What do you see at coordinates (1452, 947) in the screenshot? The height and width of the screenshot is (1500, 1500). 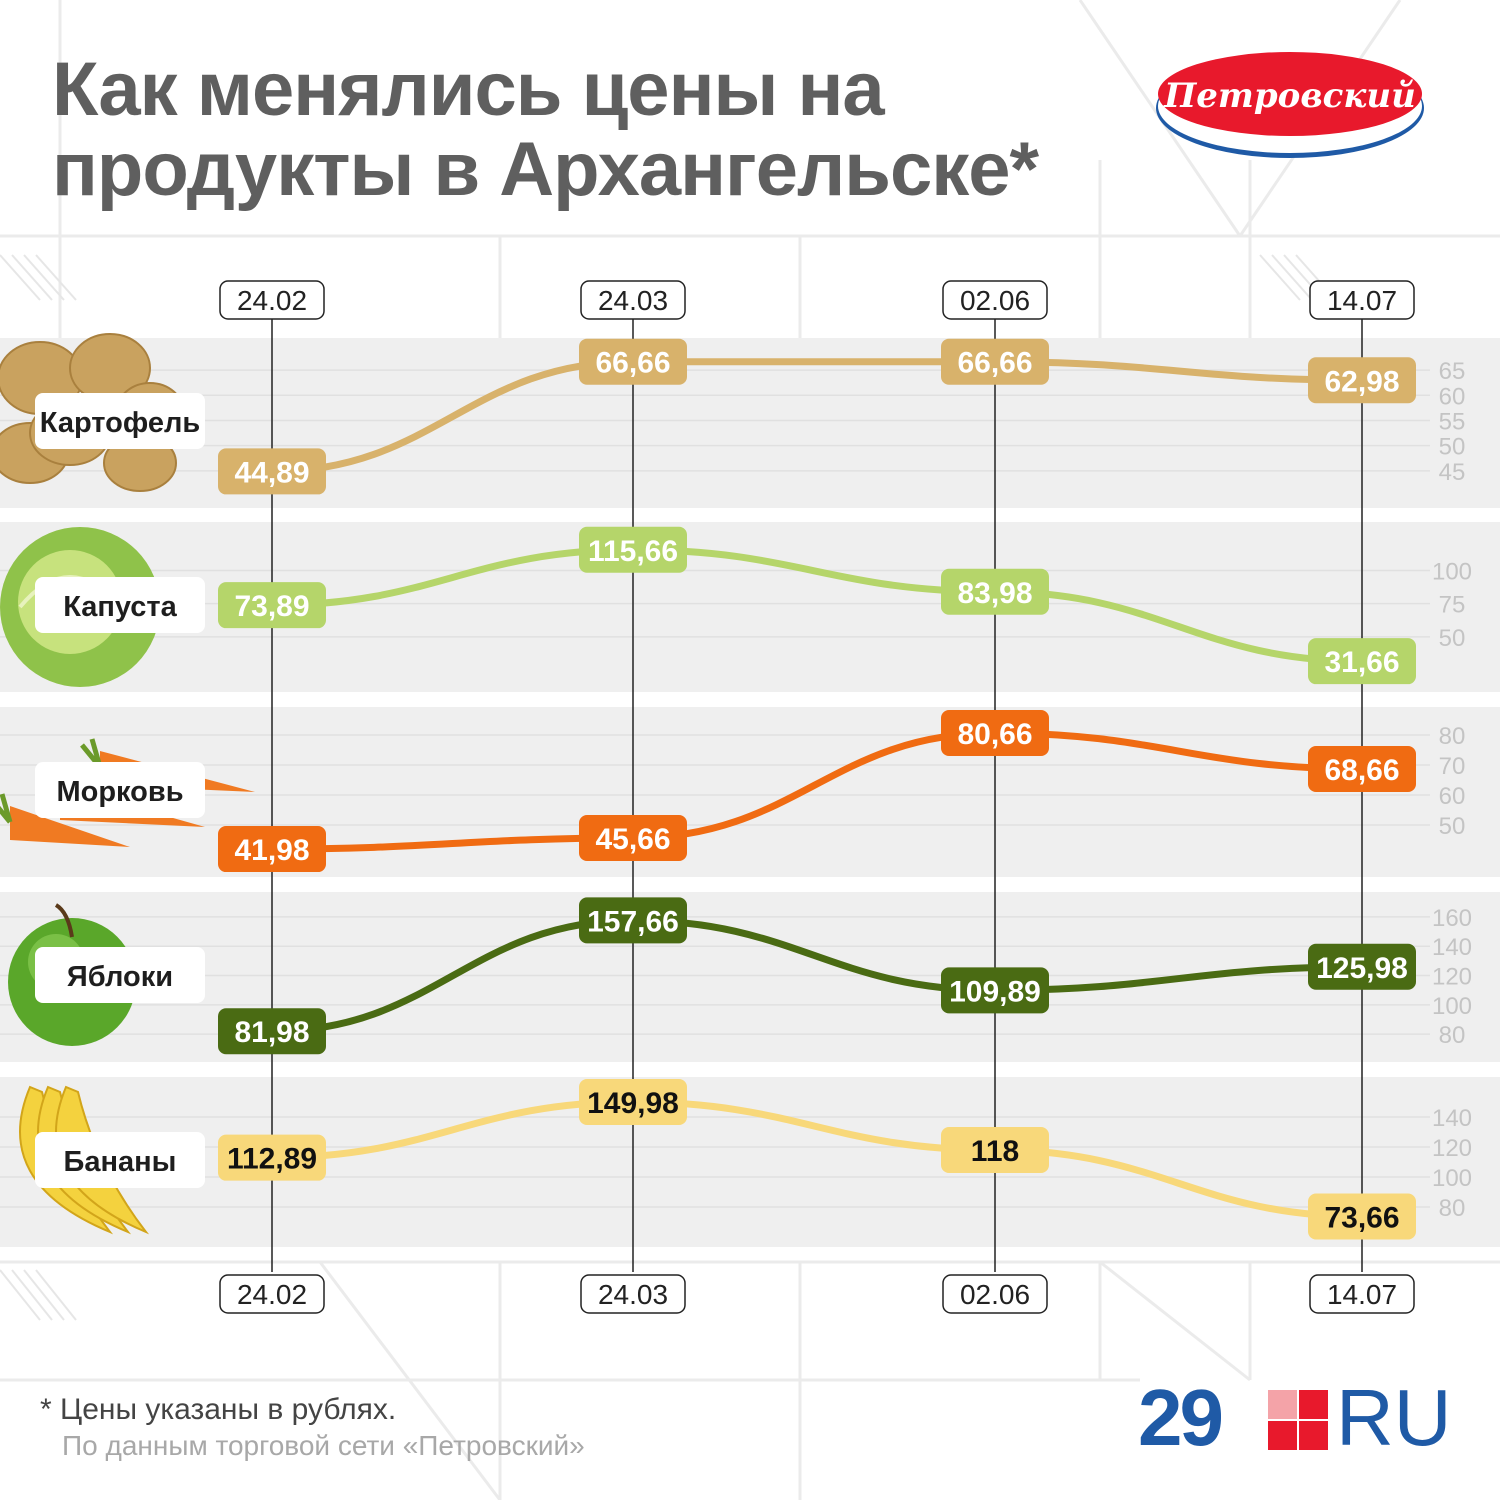 I see `y-tick-label: 140` at bounding box center [1452, 947].